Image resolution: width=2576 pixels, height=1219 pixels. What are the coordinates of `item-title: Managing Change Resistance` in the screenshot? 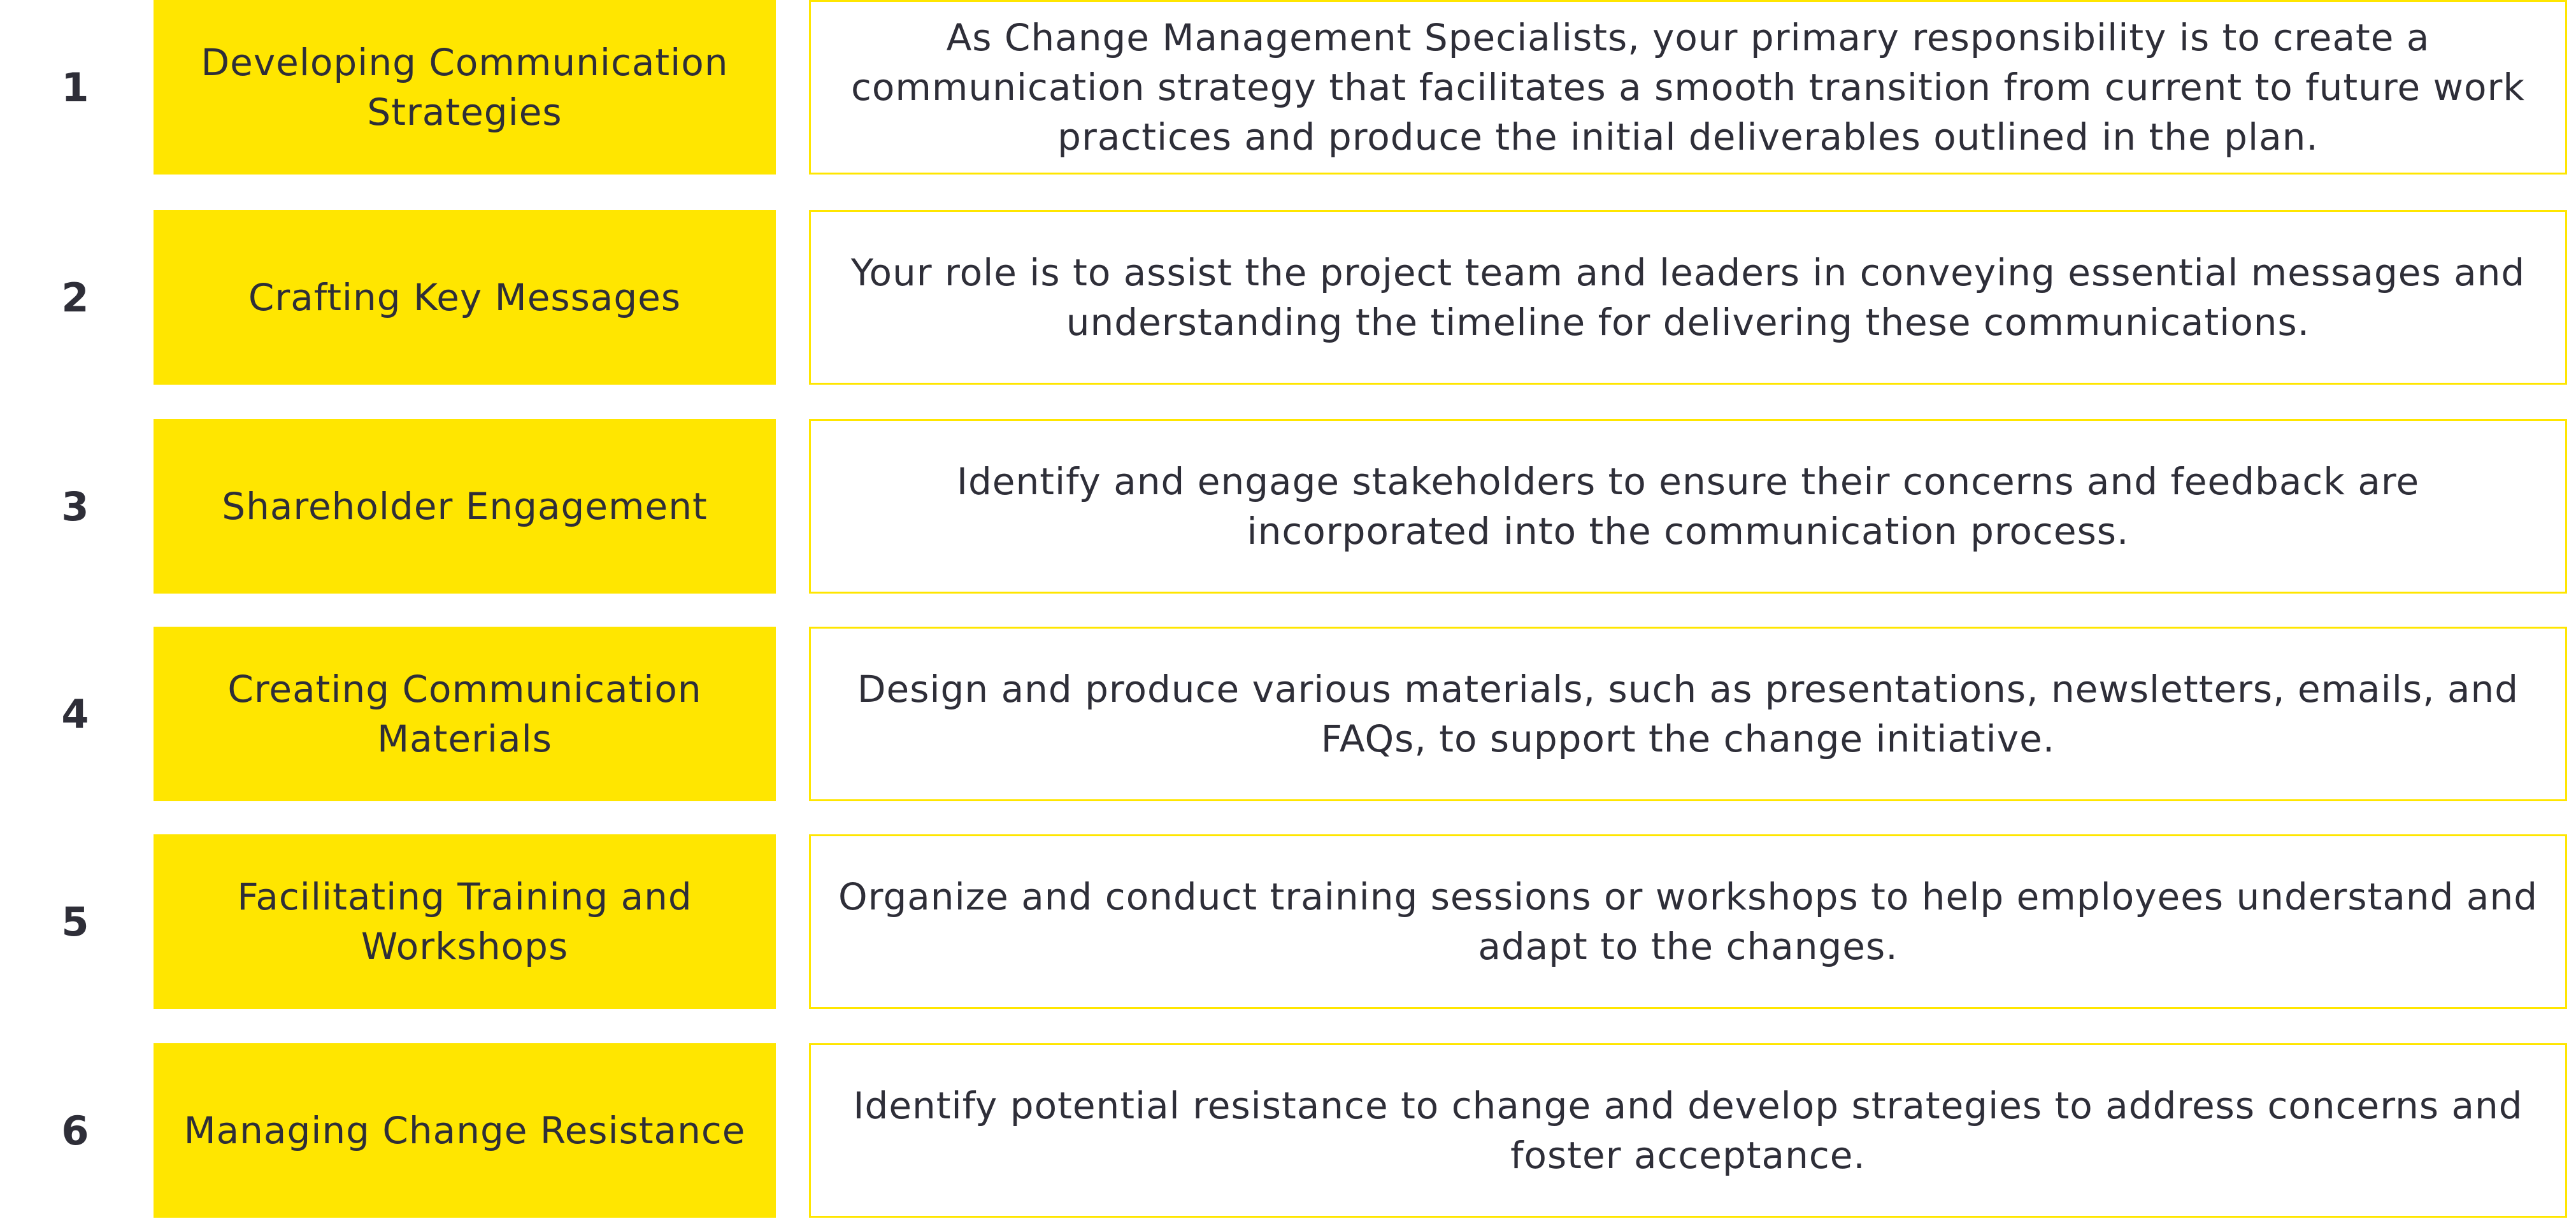 It's located at (464, 1130).